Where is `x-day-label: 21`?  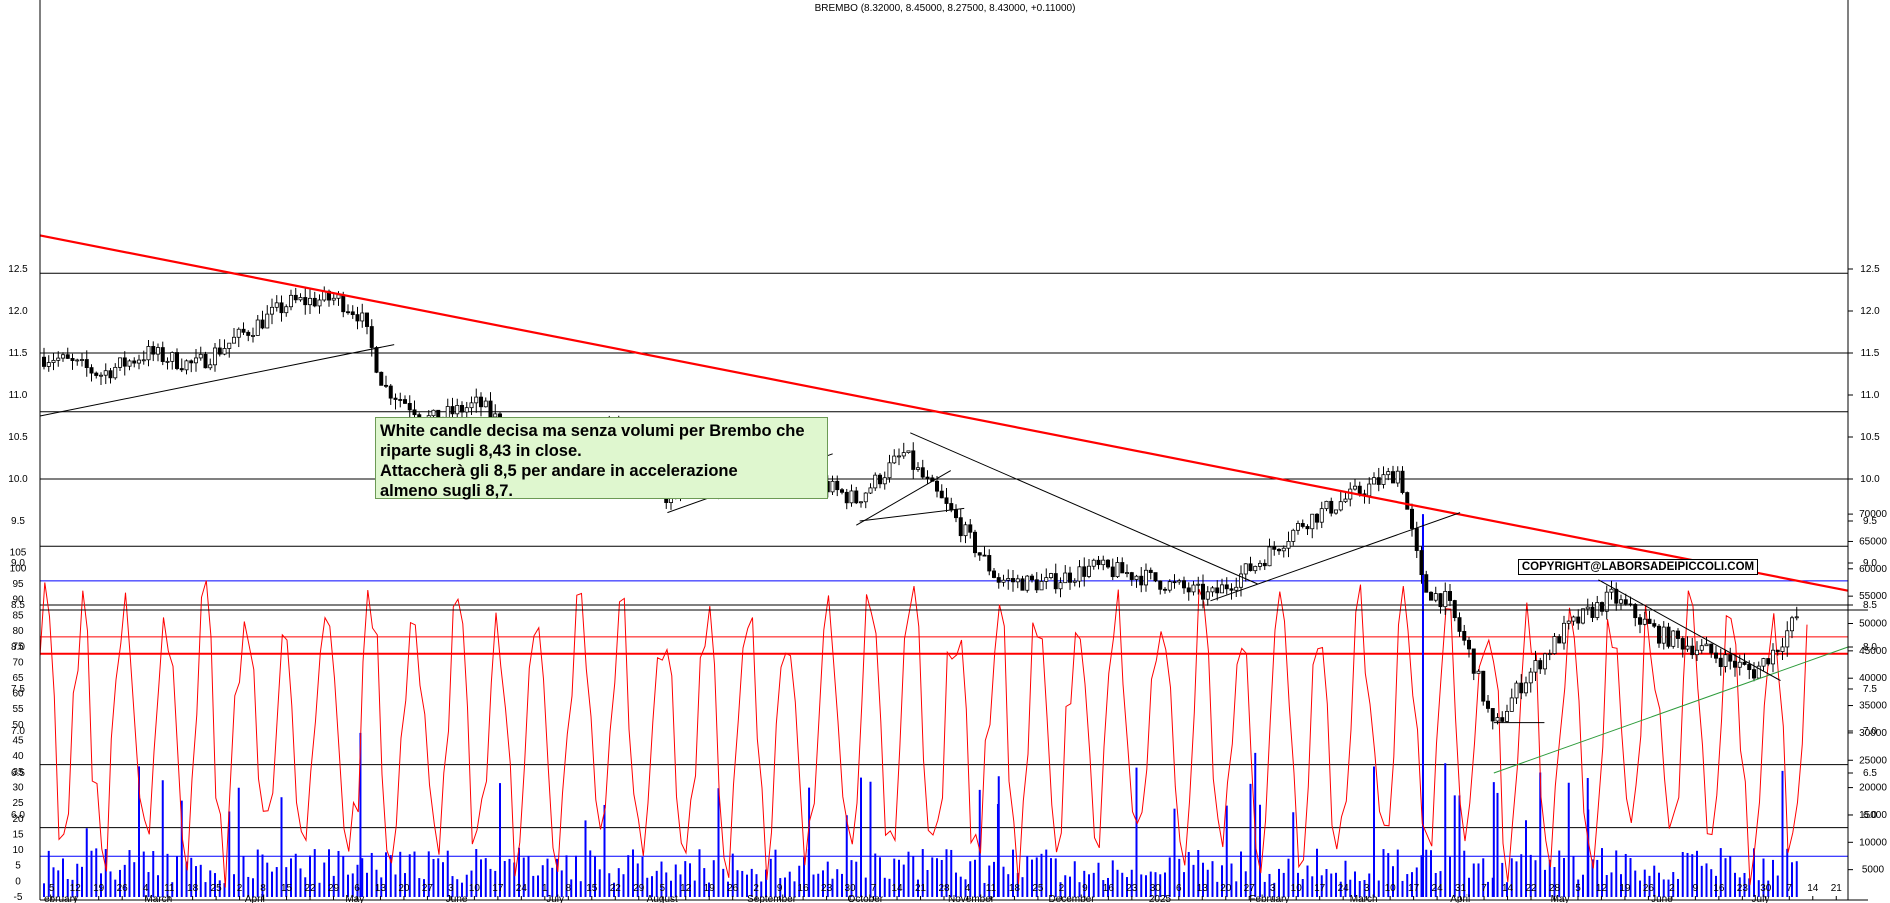
x-day-label: 21 is located at coordinates (1837, 888).